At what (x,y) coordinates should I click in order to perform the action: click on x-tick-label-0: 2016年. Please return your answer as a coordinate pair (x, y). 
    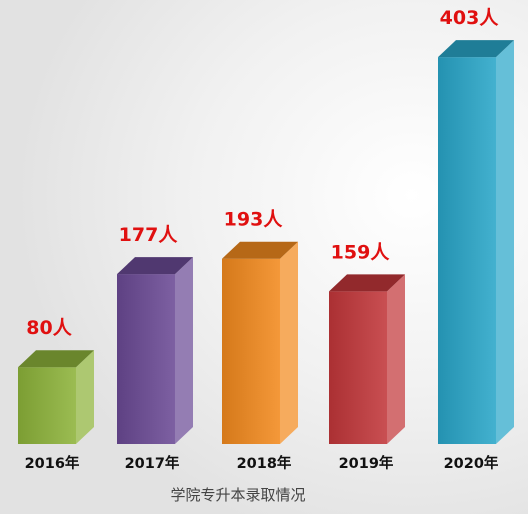
    Looking at the image, I should click on (52, 463).